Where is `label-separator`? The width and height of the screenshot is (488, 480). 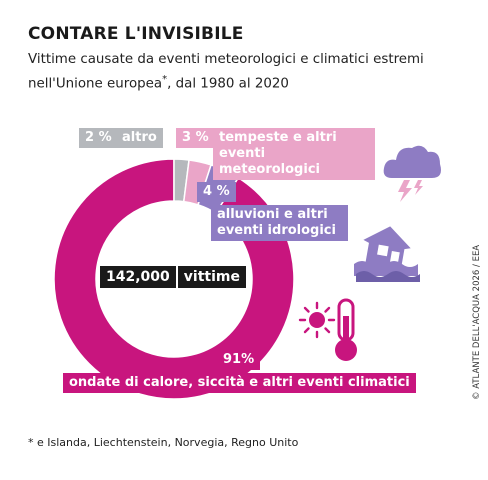
label-separator is located at coordinates (176, 277).